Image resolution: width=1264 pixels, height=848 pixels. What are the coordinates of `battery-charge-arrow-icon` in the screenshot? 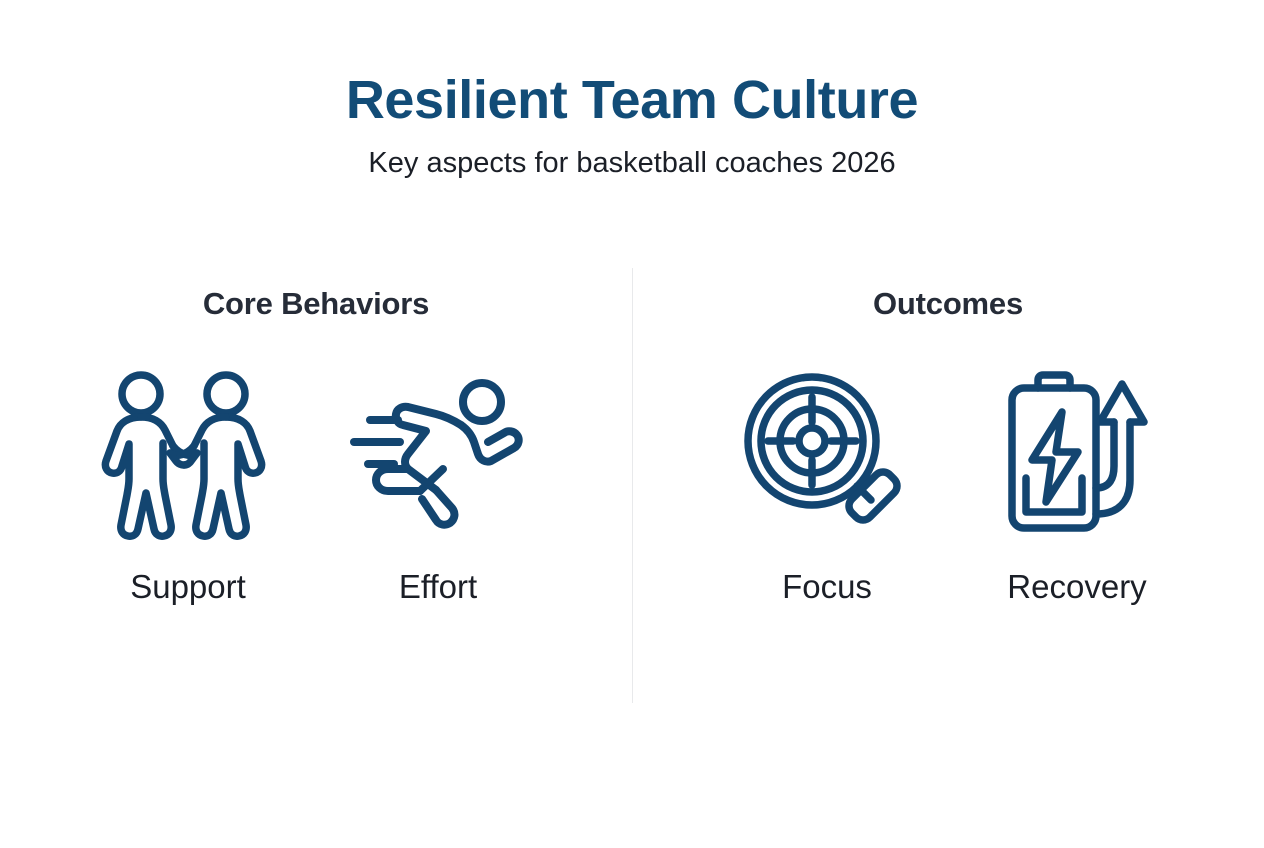 It's located at (1077, 456).